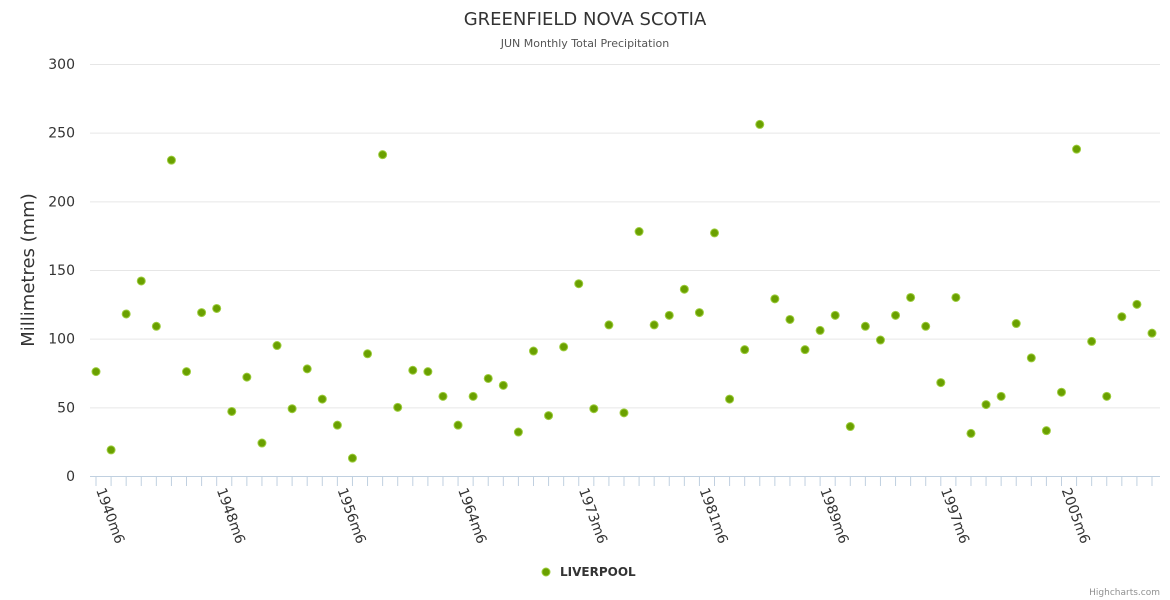  What do you see at coordinates (471, 516) in the screenshot?
I see `x-tick-label: 1964m6` at bounding box center [471, 516].